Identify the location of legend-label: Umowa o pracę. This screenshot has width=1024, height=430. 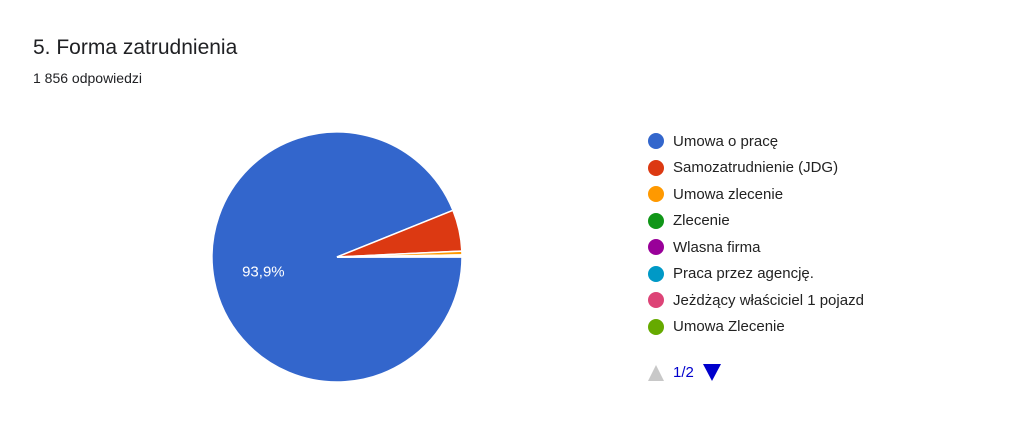
(726, 141).